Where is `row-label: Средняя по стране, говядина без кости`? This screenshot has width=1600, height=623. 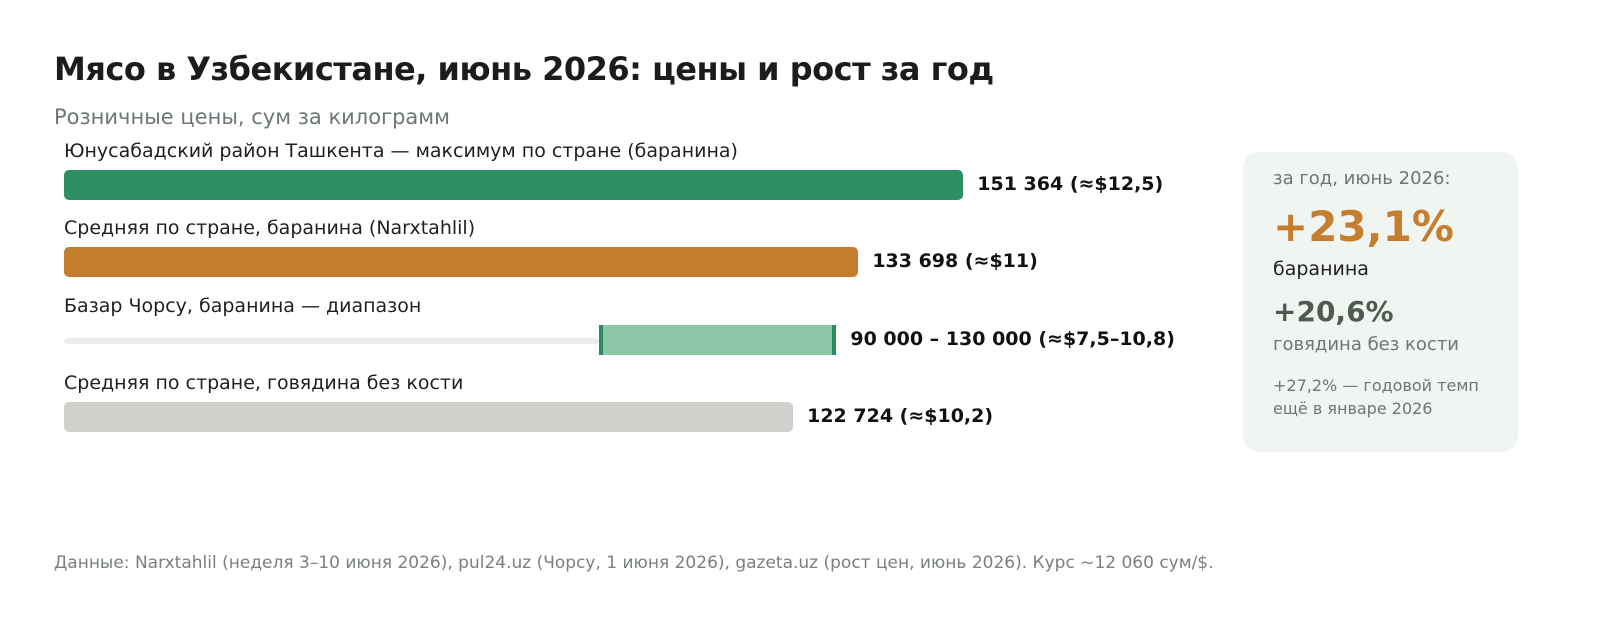
row-label: Средняя по стране, говядина без кости is located at coordinates (264, 383).